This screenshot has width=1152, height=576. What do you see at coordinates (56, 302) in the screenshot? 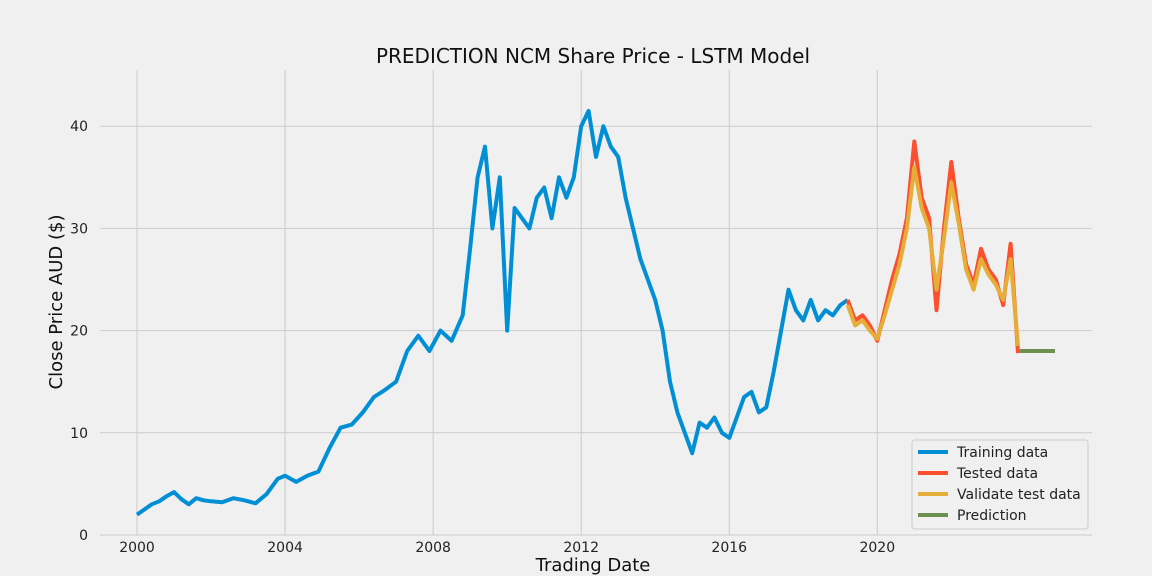
I see `y-axis-title: Close Price AUD ($)` at bounding box center [56, 302].